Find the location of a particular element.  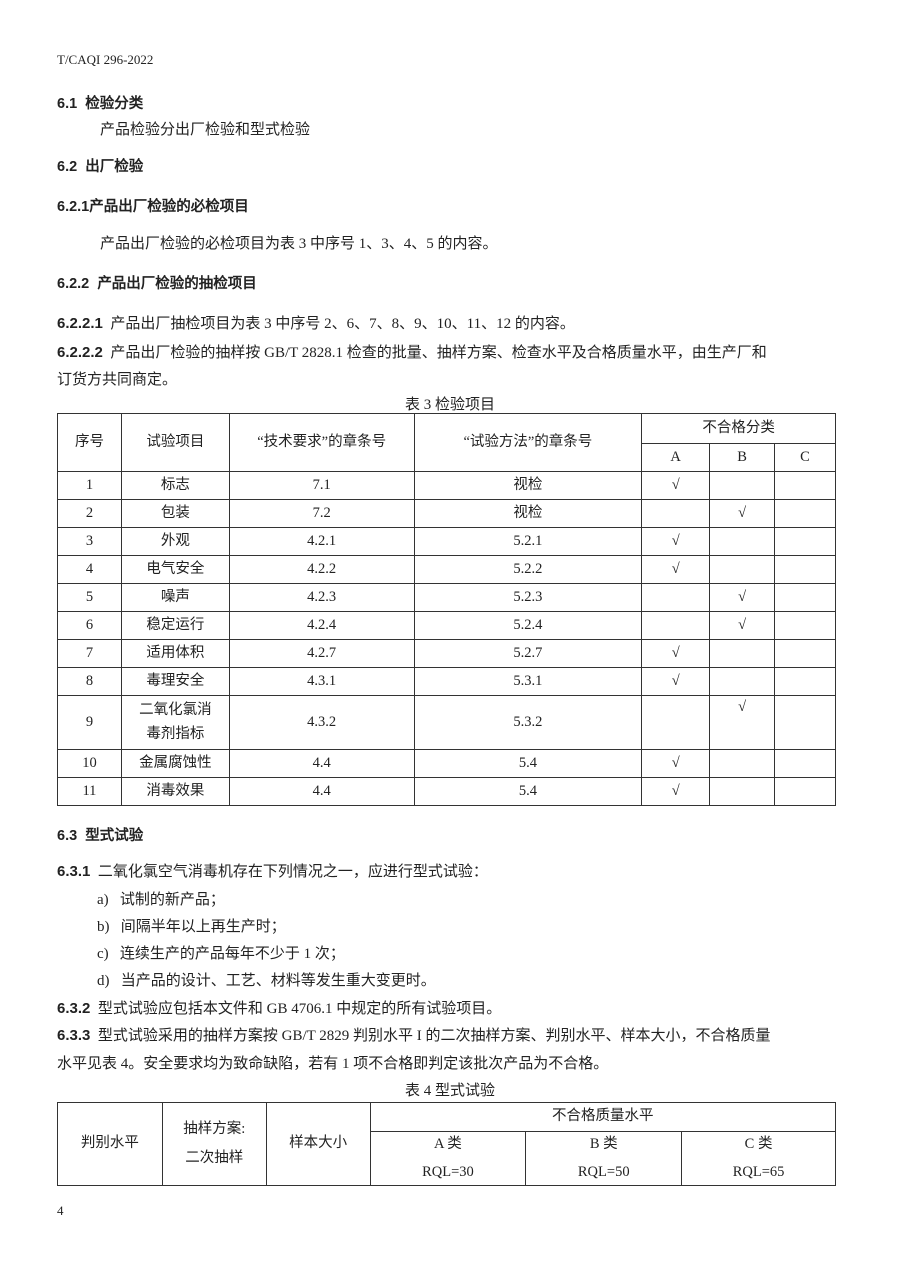

heading-num: 6.2.1 is located at coordinates (73, 207).